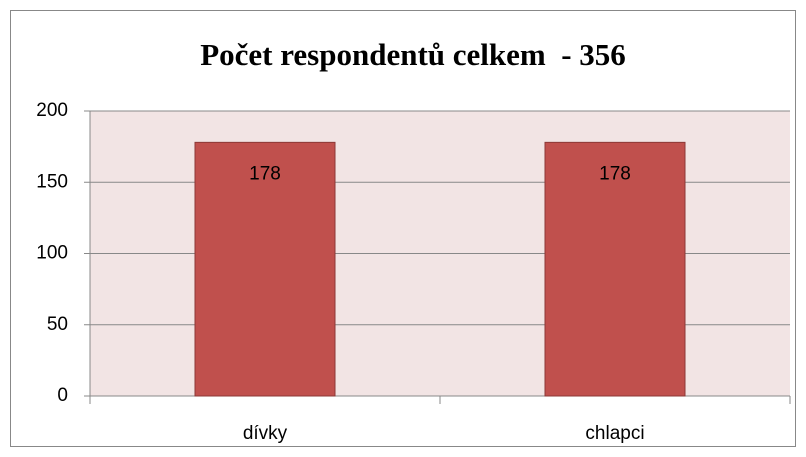 The height and width of the screenshot is (457, 806). I want to click on y-tick-label: 150, so click(52, 181).